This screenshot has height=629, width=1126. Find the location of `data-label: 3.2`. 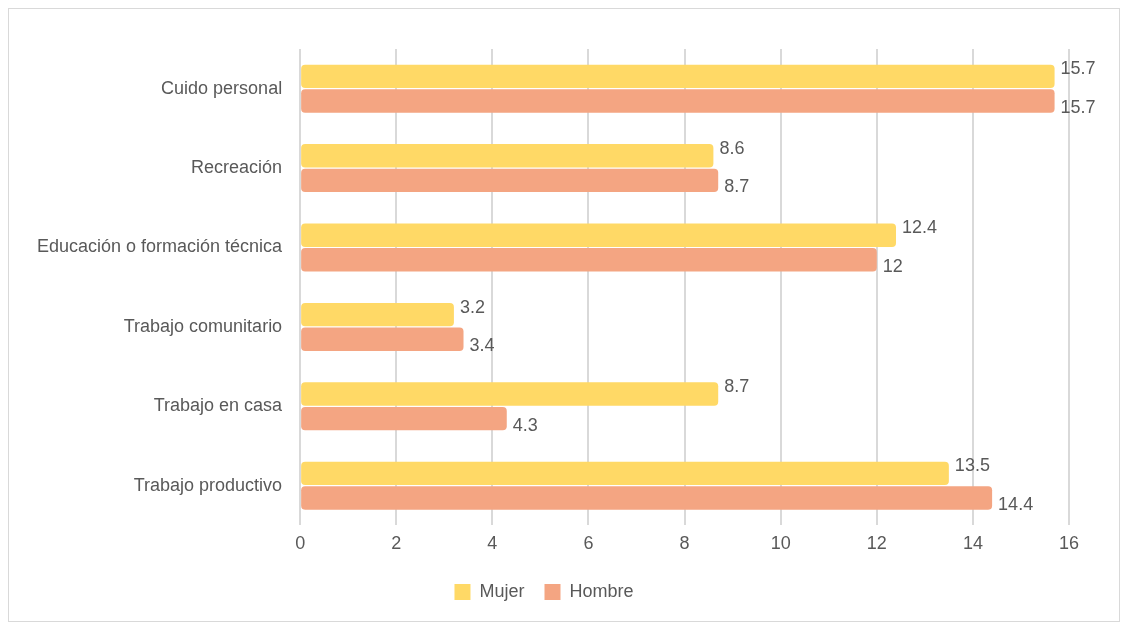

data-label: 3.2 is located at coordinates (472, 306).